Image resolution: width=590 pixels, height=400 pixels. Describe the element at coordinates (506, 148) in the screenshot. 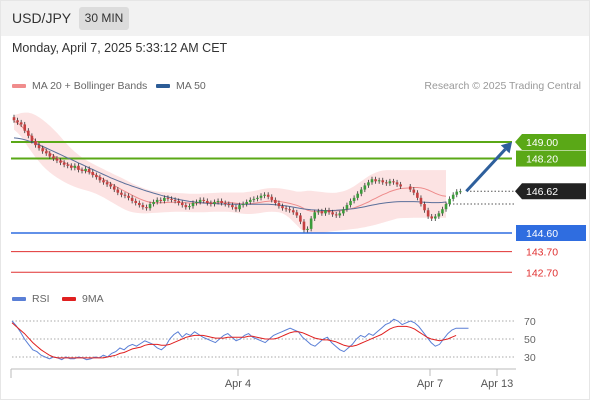

I see `forecast-arrow-head` at that location.